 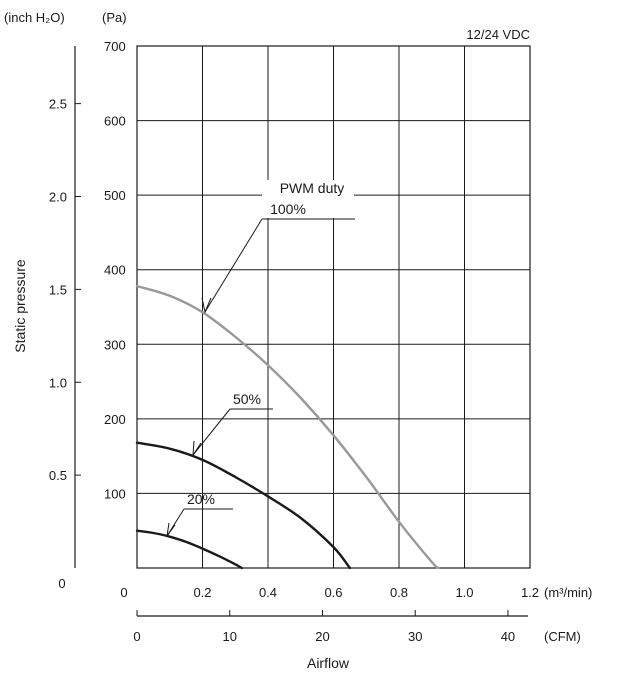 What do you see at coordinates (58, 289) in the screenshot?
I see `y2-tick-label: 1.5` at bounding box center [58, 289].